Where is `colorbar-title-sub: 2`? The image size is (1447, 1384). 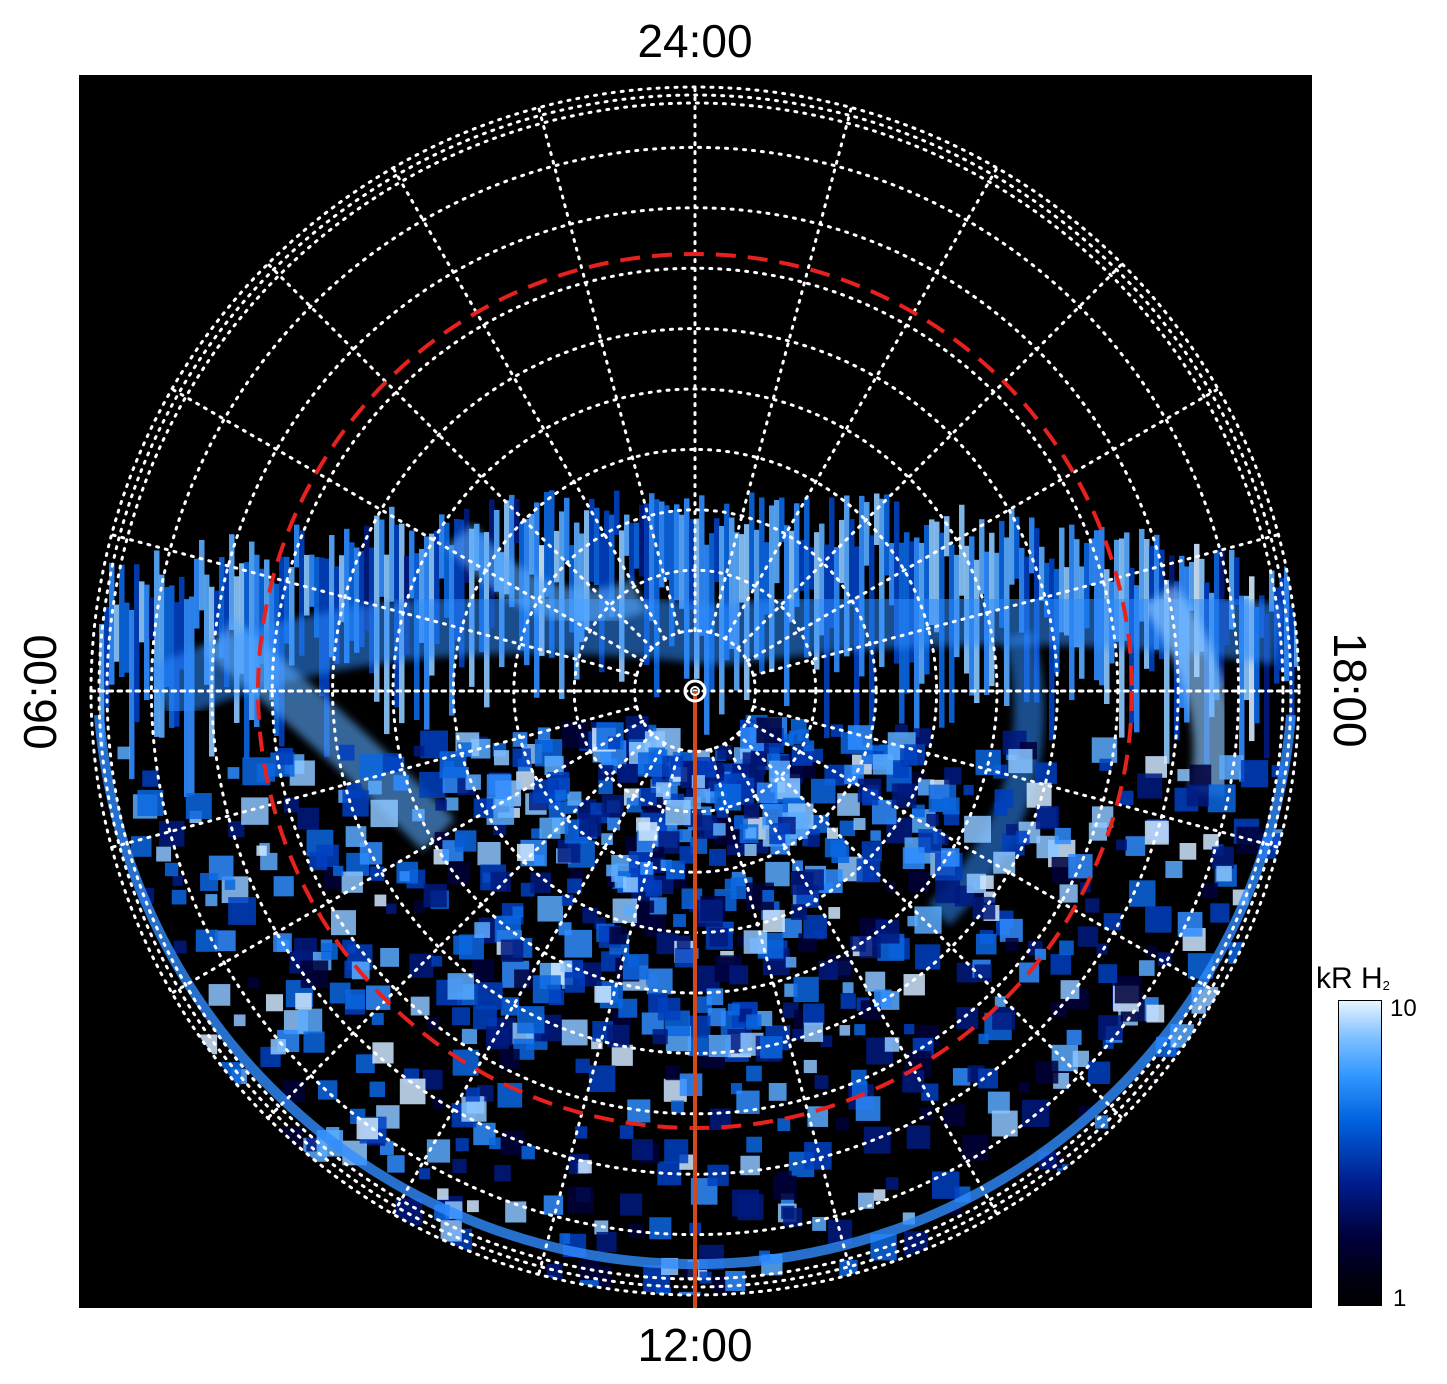
colorbar-title-sub: 2 is located at coordinates (1386, 985).